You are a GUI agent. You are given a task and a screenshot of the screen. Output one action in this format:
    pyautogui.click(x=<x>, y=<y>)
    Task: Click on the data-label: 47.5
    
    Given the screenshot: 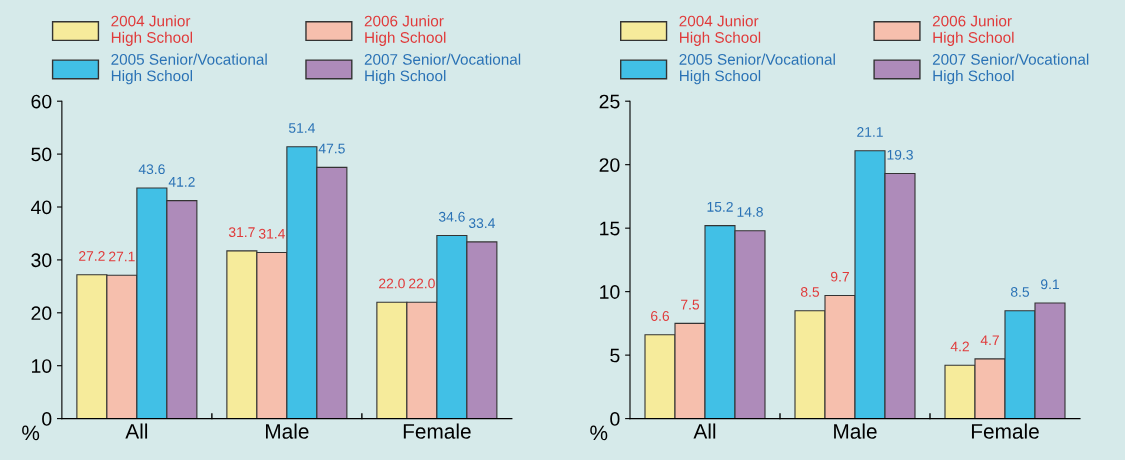 What is the action you would take?
    pyautogui.click(x=331, y=148)
    